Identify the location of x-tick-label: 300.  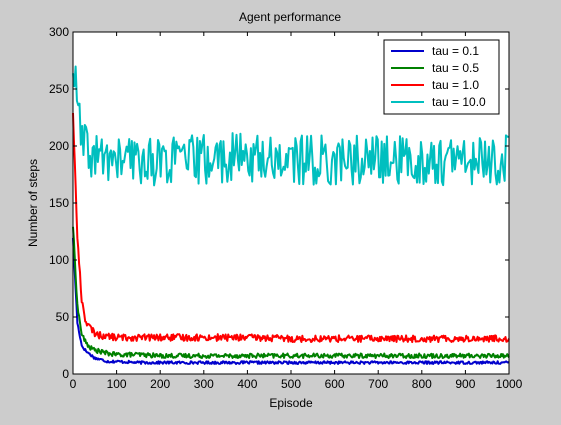
(204, 384).